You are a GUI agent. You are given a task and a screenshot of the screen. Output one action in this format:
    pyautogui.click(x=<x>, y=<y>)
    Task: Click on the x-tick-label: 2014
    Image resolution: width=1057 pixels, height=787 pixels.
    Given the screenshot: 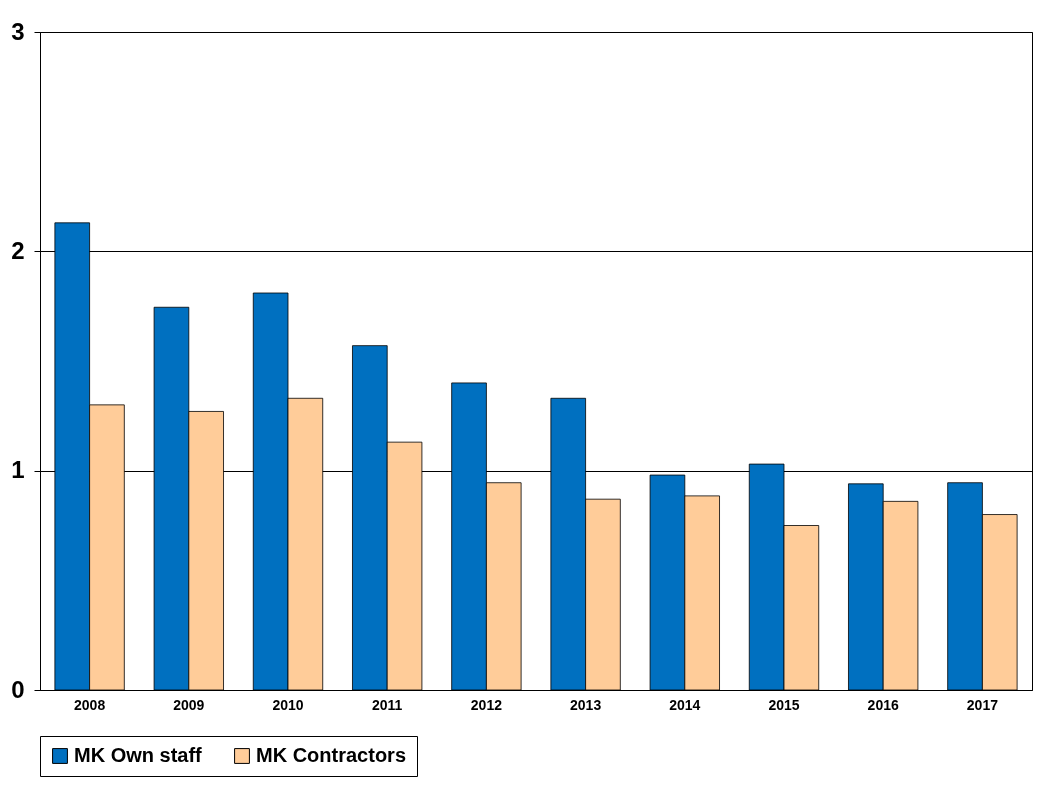 What is the action you would take?
    pyautogui.click(x=685, y=704)
    